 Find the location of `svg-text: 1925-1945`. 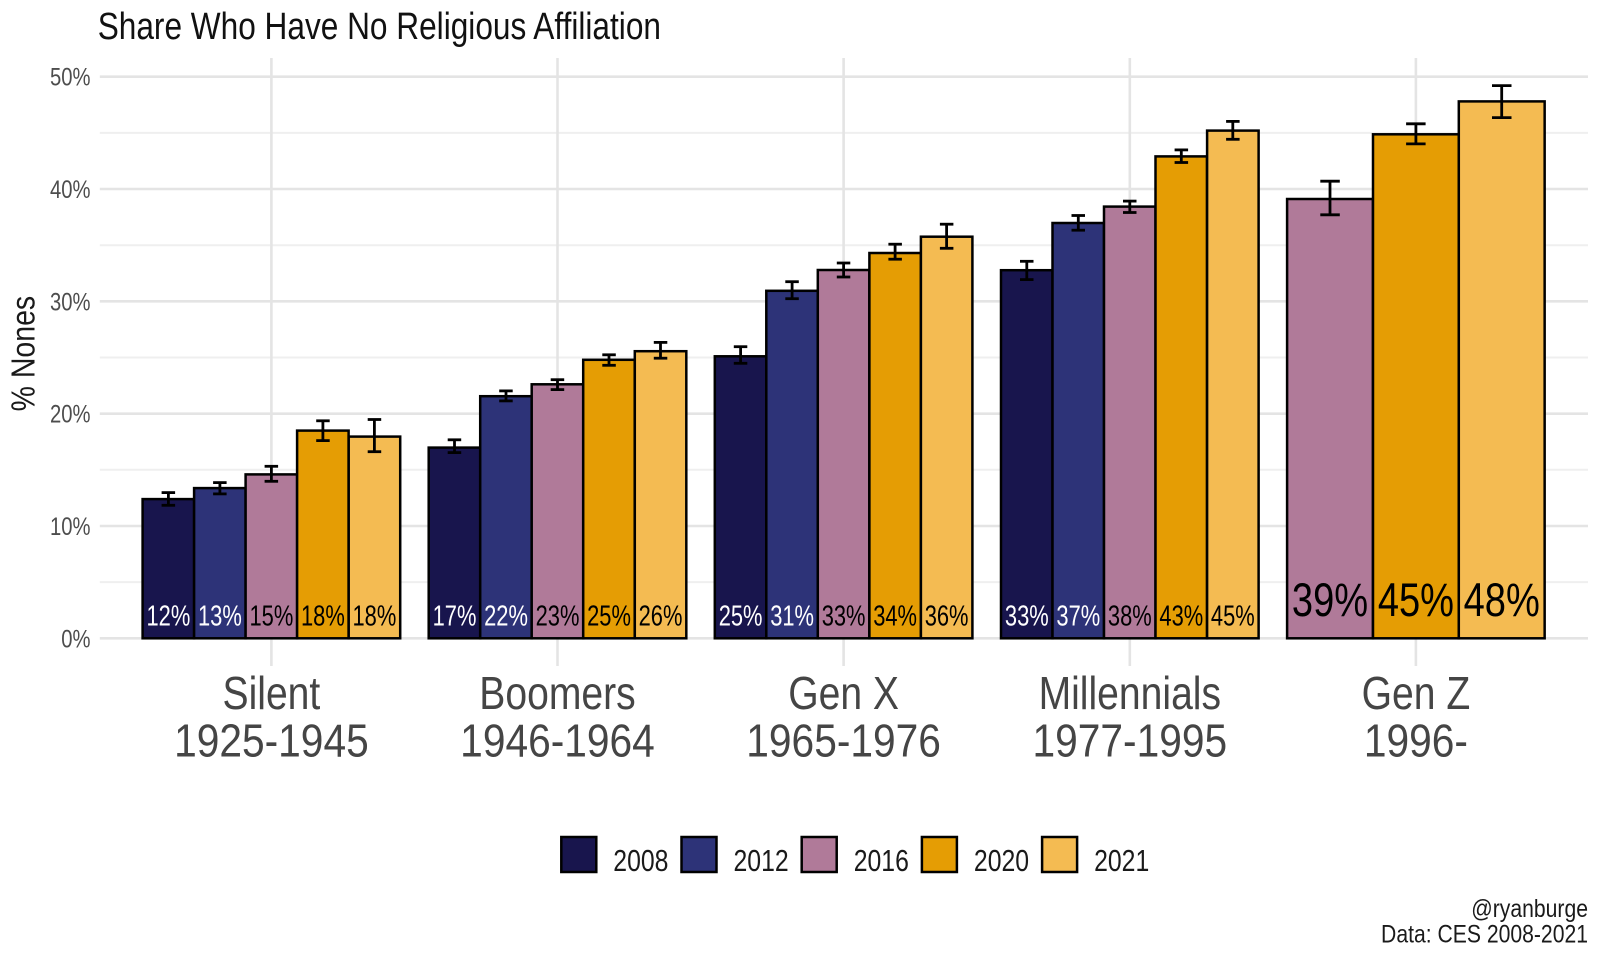

svg-text: 1925-1945 is located at coordinates (271, 741).